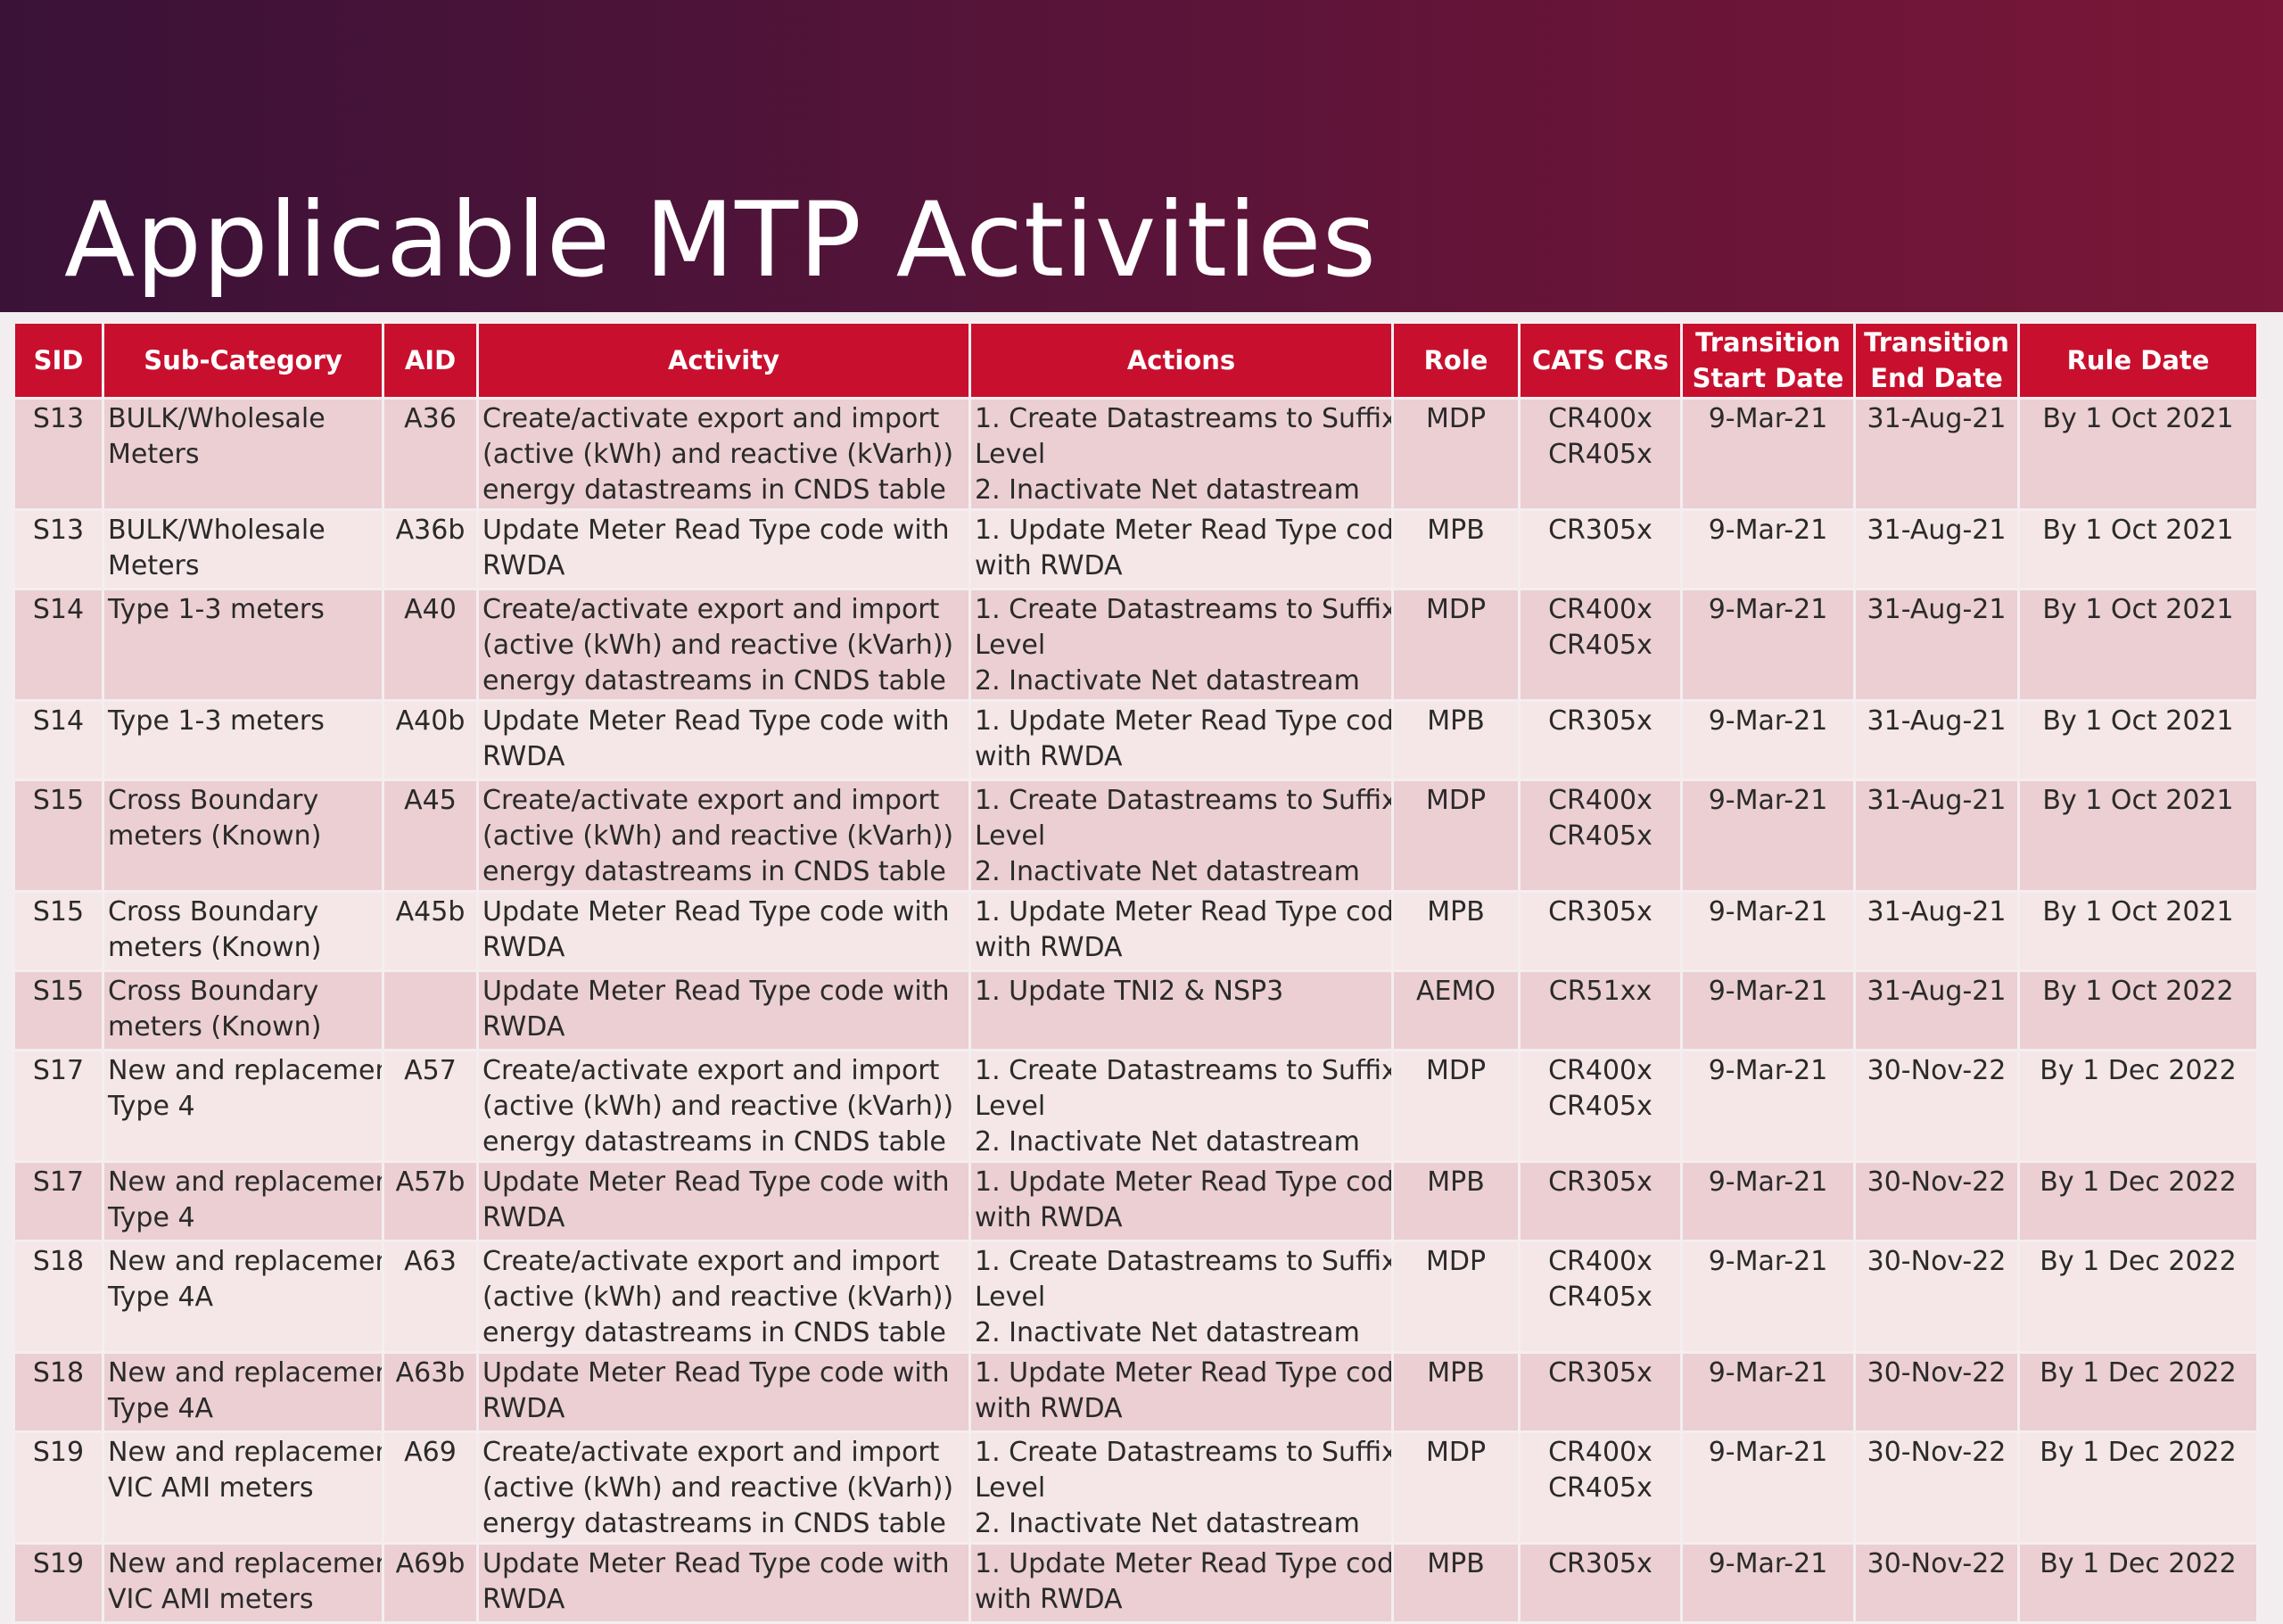 Image resolution: width=2283 pixels, height=1624 pixels. Describe the element at coordinates (430, 836) in the screenshot. I see `cell-aid: A45` at that location.